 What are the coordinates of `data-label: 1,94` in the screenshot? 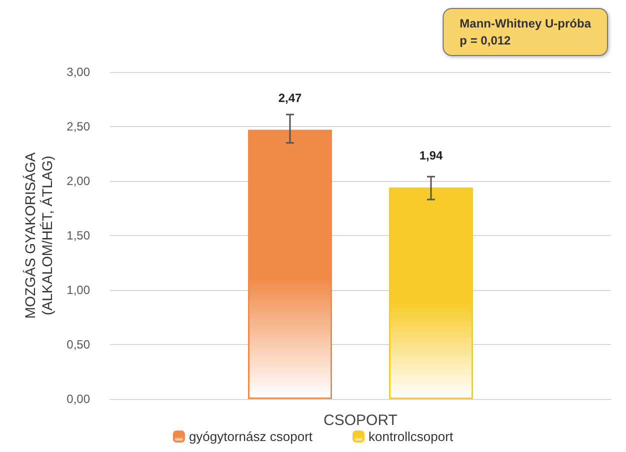 It's located at (431, 155).